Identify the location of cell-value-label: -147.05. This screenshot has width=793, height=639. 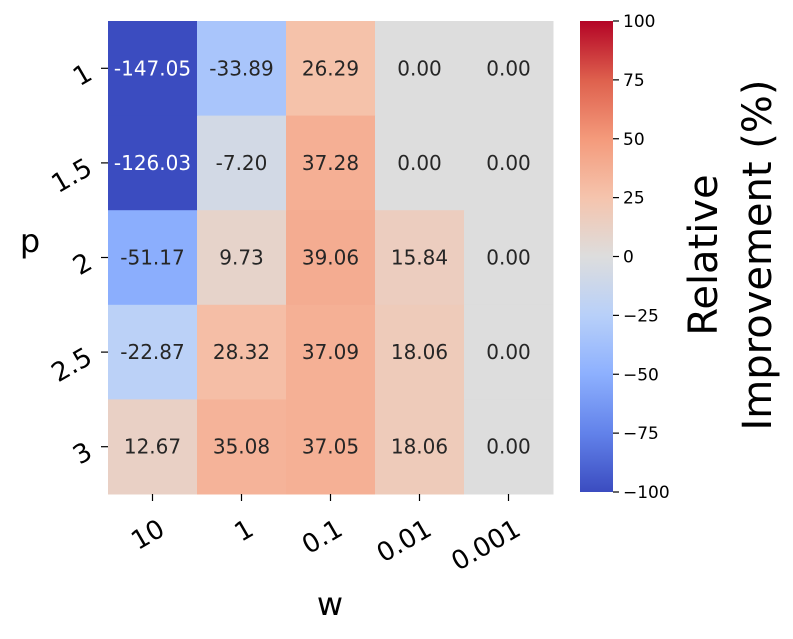
(152, 68).